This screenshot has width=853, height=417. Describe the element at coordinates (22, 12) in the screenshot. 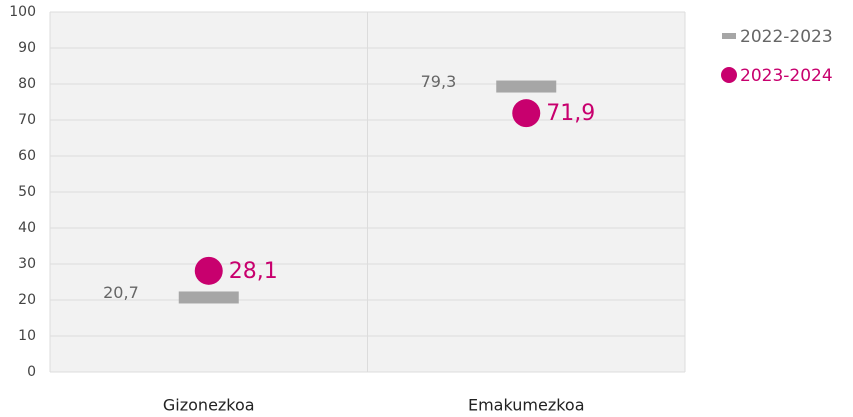

I see `y-tick-label: 100` at that location.